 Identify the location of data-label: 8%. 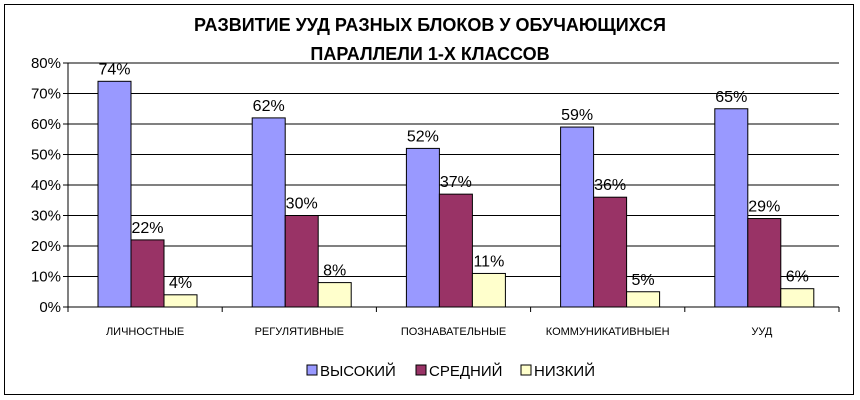
(334, 271).